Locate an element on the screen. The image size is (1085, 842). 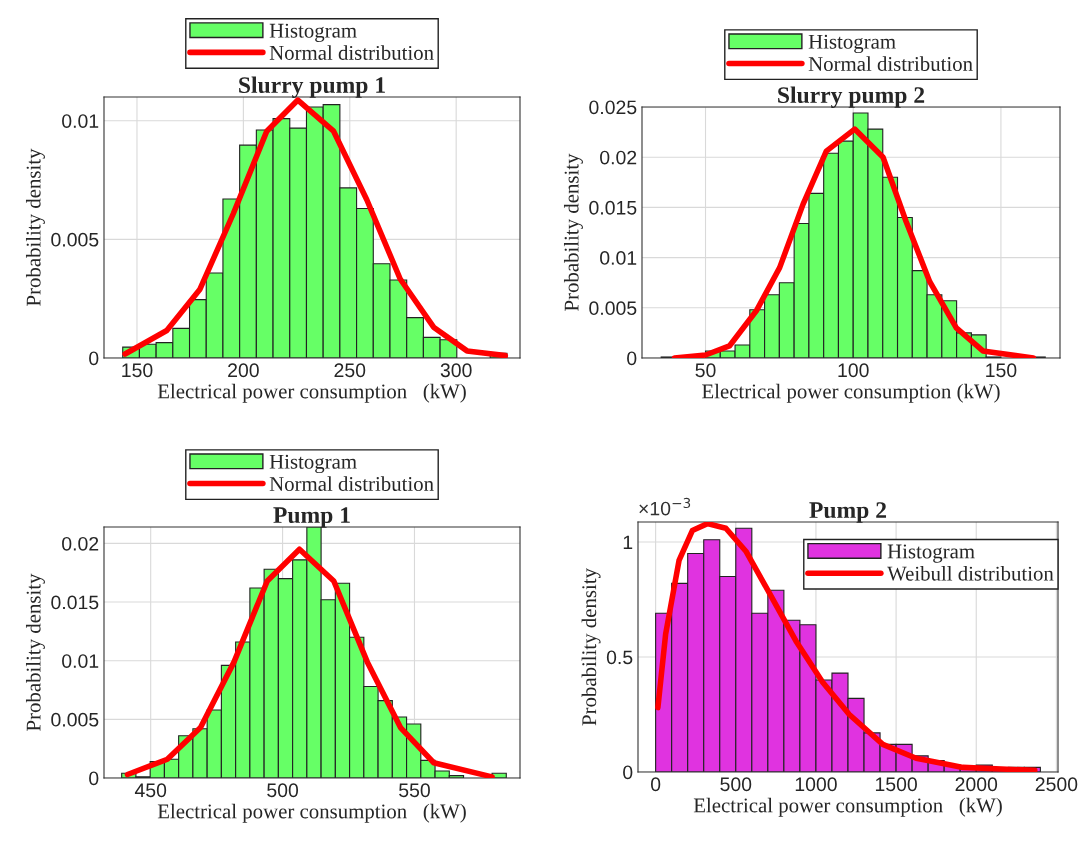
x-tick-label: 250 is located at coordinates (350, 370).